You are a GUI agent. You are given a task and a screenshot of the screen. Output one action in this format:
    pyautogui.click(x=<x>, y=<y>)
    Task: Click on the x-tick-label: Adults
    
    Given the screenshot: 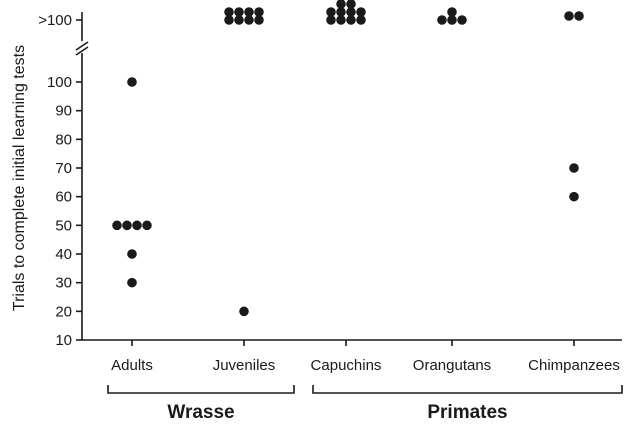 What is the action you would take?
    pyautogui.click(x=132, y=365)
    